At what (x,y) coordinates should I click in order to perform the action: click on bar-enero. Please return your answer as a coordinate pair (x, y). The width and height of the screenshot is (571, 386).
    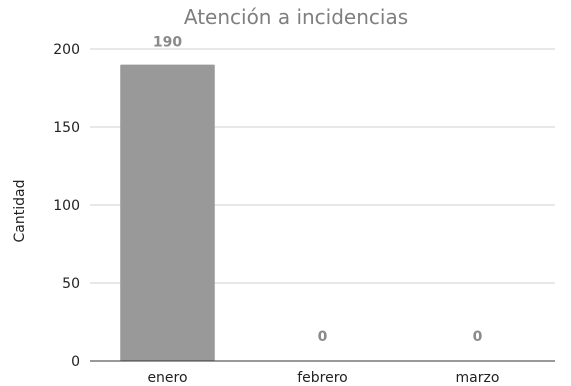
    Looking at the image, I should click on (167, 212).